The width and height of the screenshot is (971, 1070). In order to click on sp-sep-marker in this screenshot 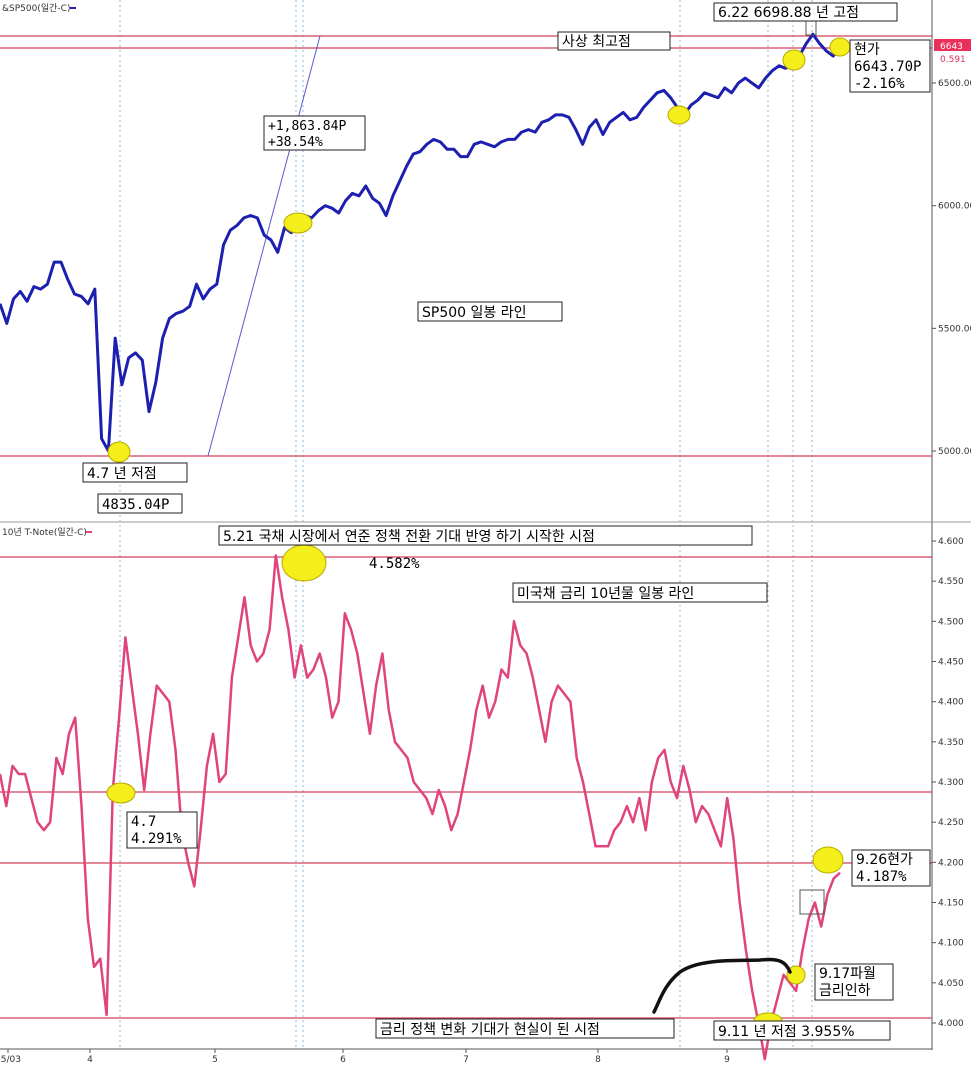, I will do `click(794, 60)`.